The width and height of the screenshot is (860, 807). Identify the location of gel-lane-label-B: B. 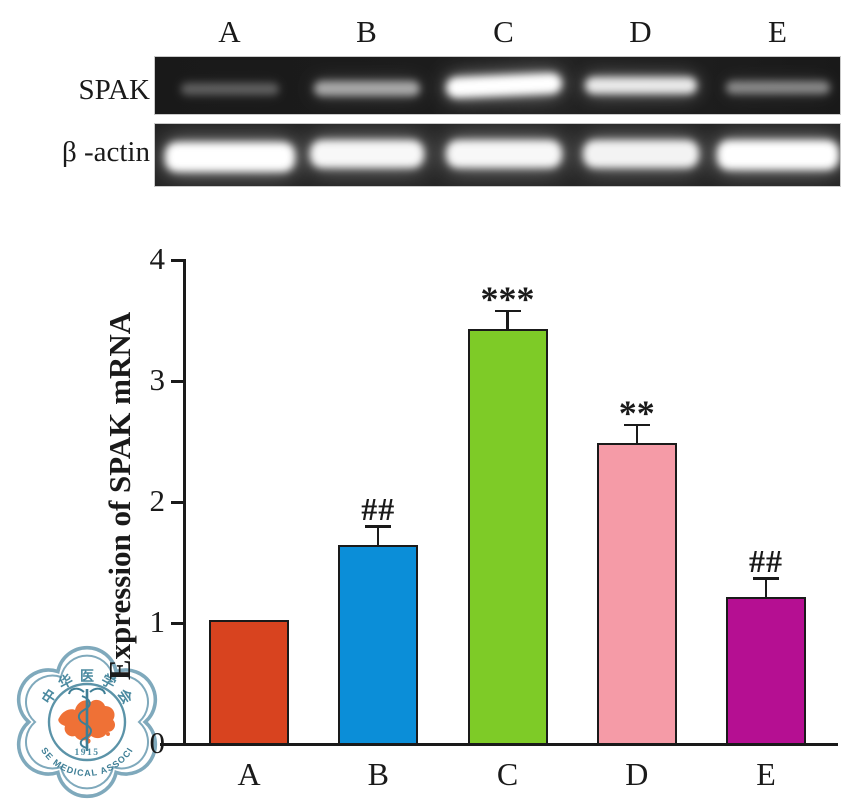
(366, 31).